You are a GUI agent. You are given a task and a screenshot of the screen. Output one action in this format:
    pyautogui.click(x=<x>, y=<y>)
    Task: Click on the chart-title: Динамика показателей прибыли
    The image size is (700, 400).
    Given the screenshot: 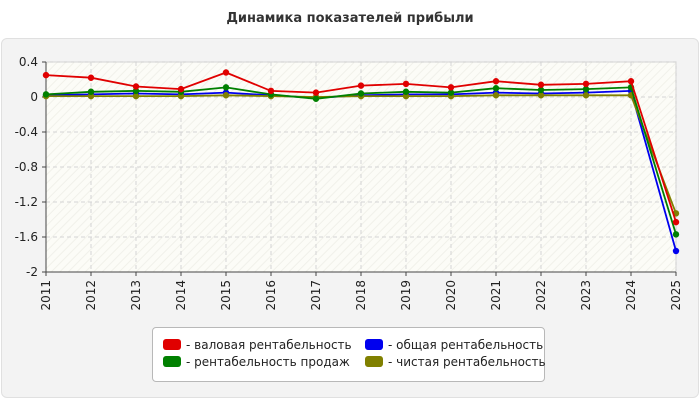 What is the action you would take?
    pyautogui.click(x=350, y=18)
    